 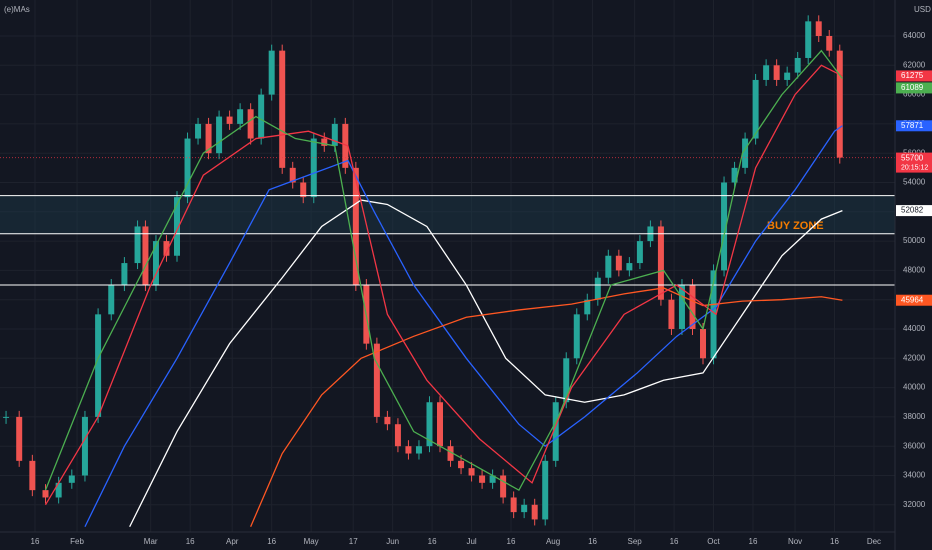 What do you see at coordinates (471, 541) in the screenshot?
I see `x-tick-label: Jul` at bounding box center [471, 541].